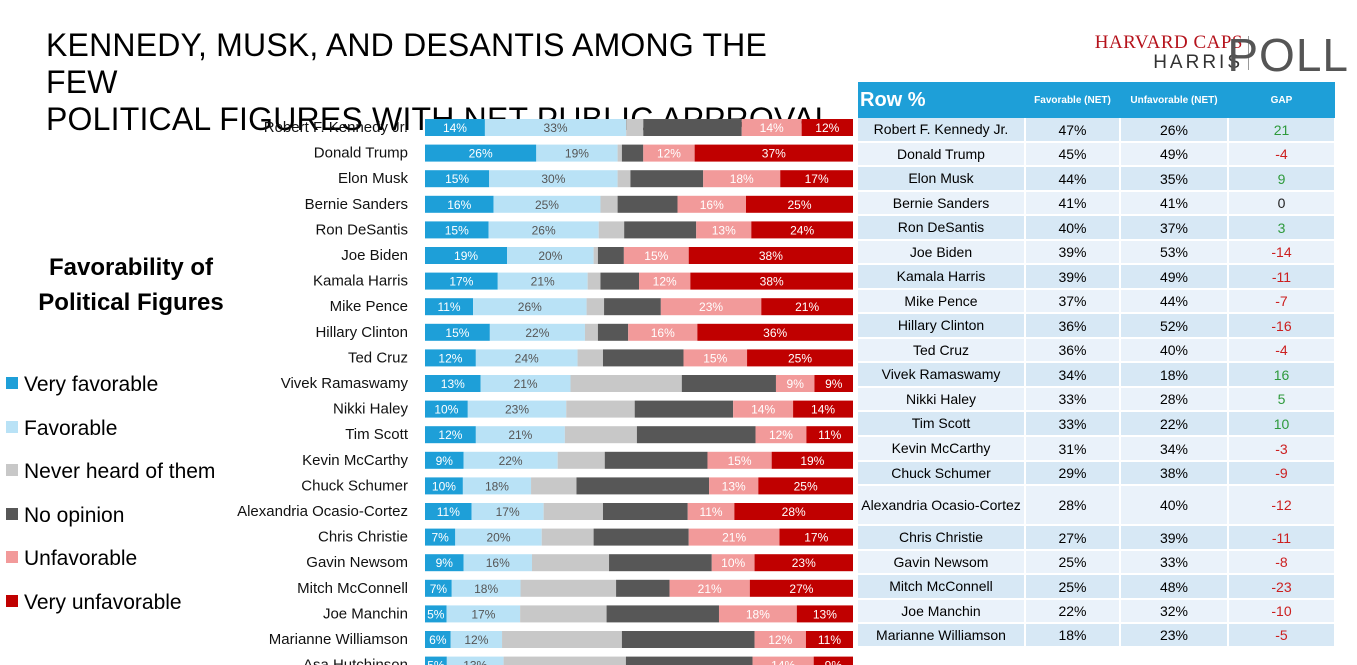 The image size is (1357, 665). I want to click on category-label: Hillary Clinton, so click(361, 332).